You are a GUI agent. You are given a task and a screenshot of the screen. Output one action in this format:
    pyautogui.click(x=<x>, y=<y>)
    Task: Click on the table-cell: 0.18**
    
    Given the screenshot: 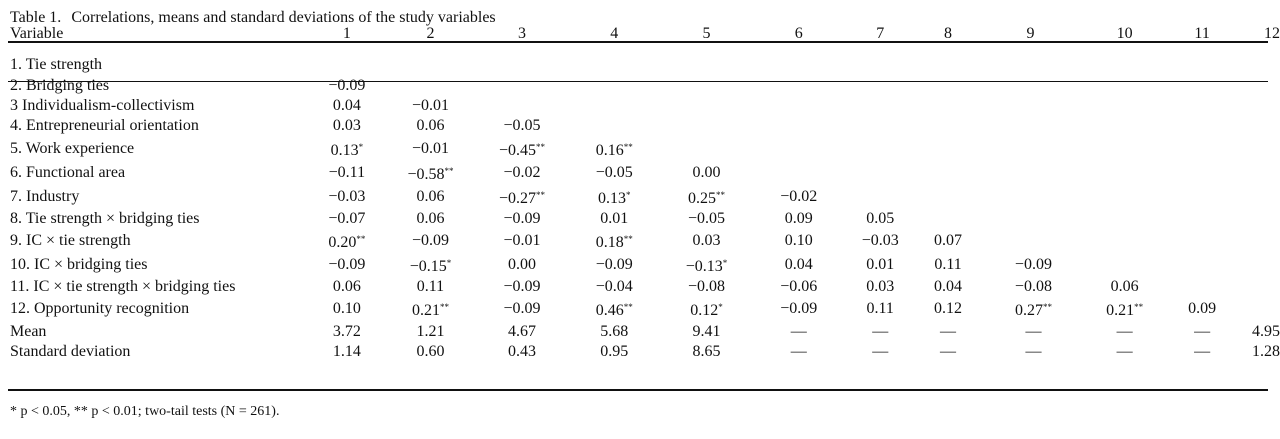 What is the action you would take?
    pyautogui.click(x=614, y=242)
    